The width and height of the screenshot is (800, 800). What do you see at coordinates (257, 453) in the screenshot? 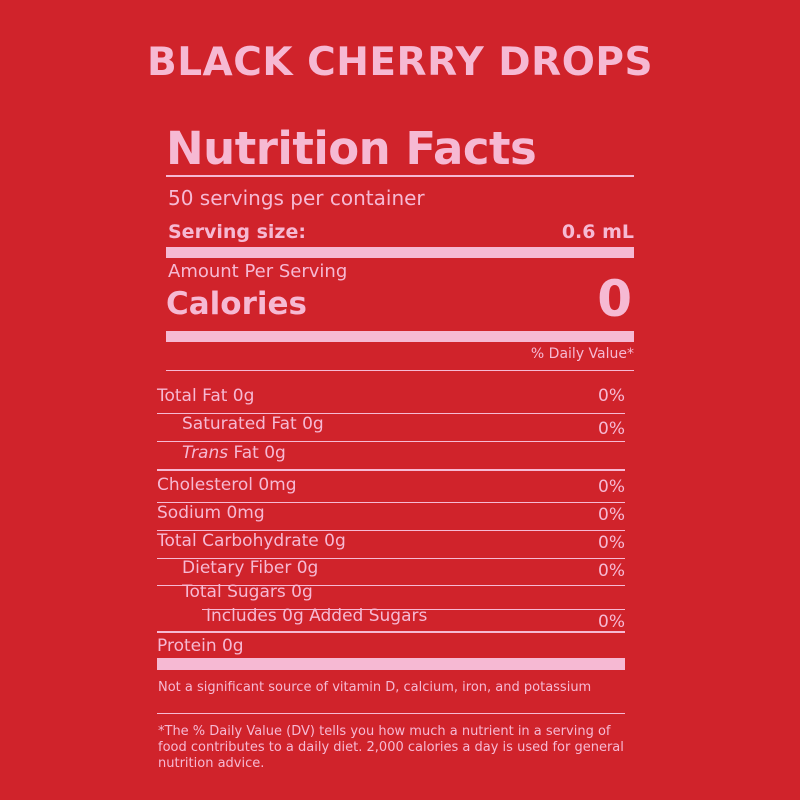
I see `trans-rest: Fat 0g` at bounding box center [257, 453].